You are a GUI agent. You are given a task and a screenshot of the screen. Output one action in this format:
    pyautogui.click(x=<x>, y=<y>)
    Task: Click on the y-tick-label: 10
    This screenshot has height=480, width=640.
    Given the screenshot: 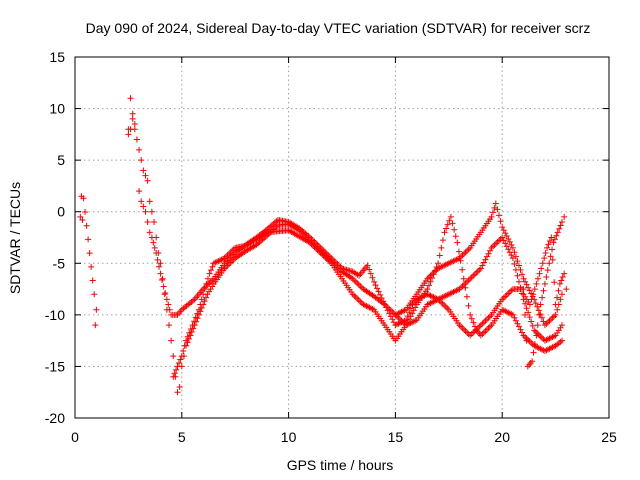 What is the action you would take?
    pyautogui.click(x=57, y=109)
    